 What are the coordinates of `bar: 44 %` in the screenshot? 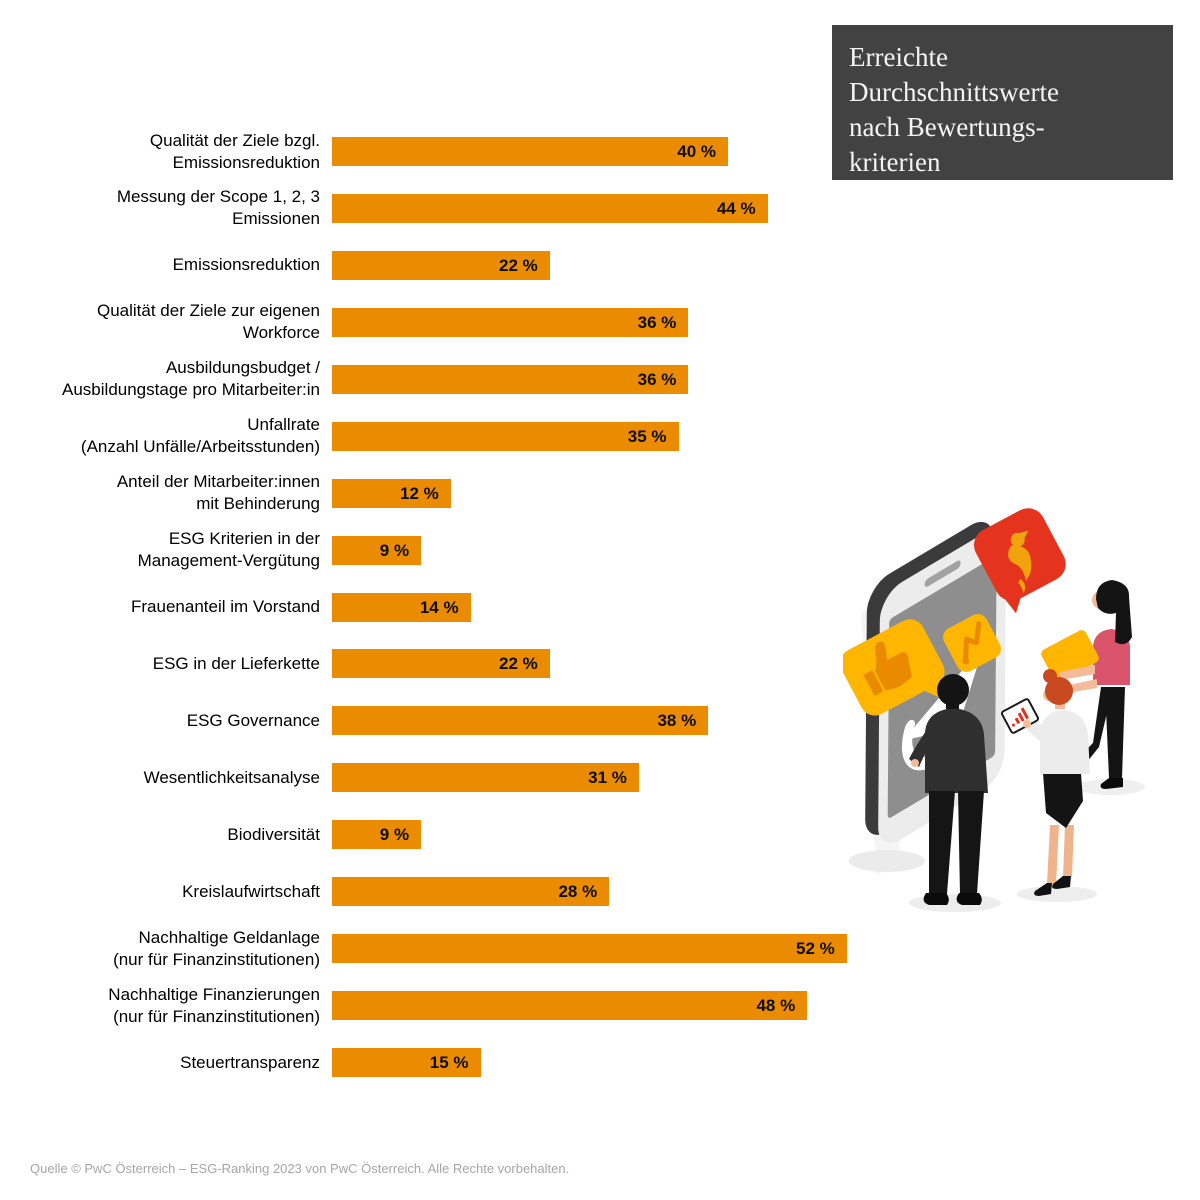 It's located at (550, 208).